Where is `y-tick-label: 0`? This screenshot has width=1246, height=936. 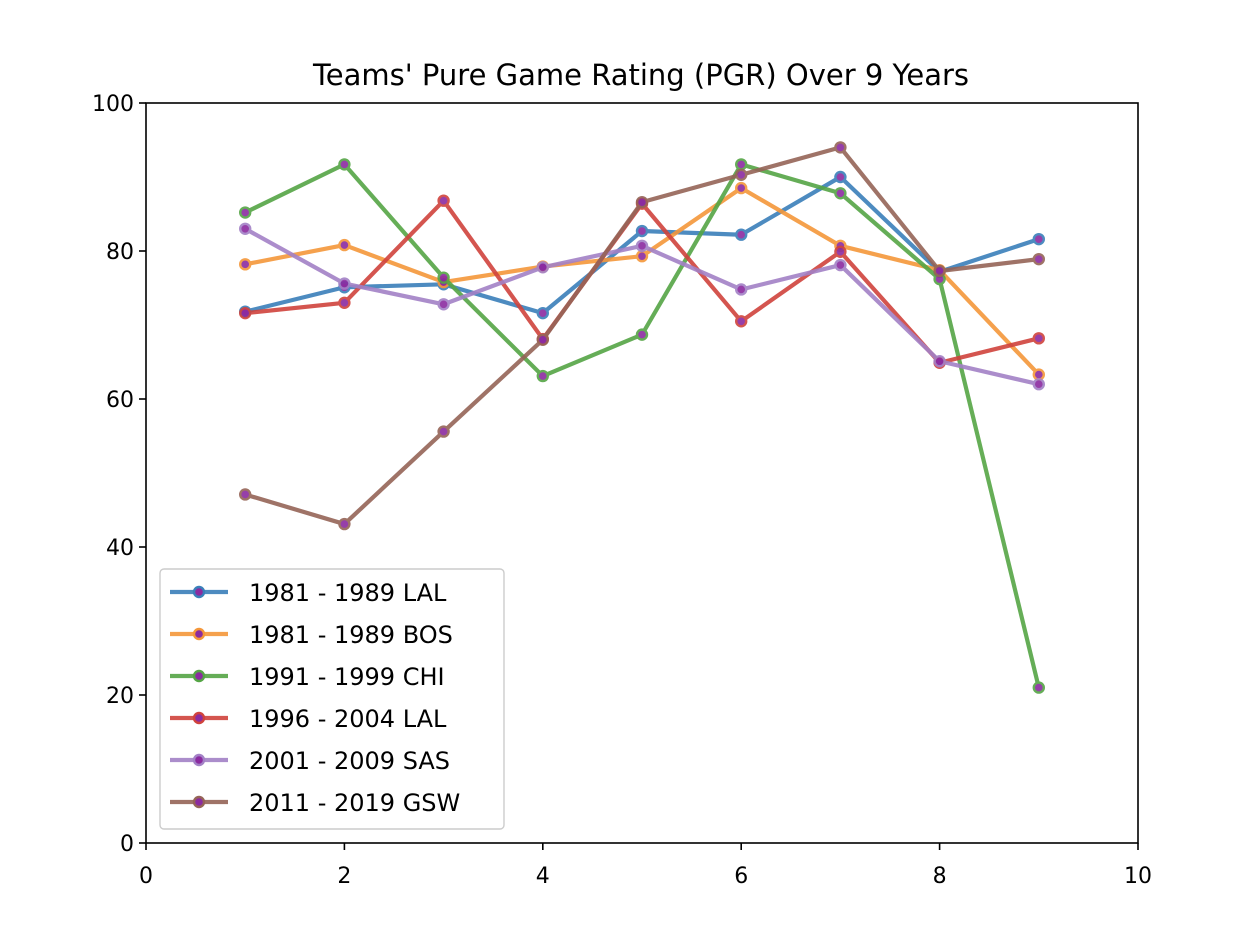
y-tick-label: 0 is located at coordinates (127, 844).